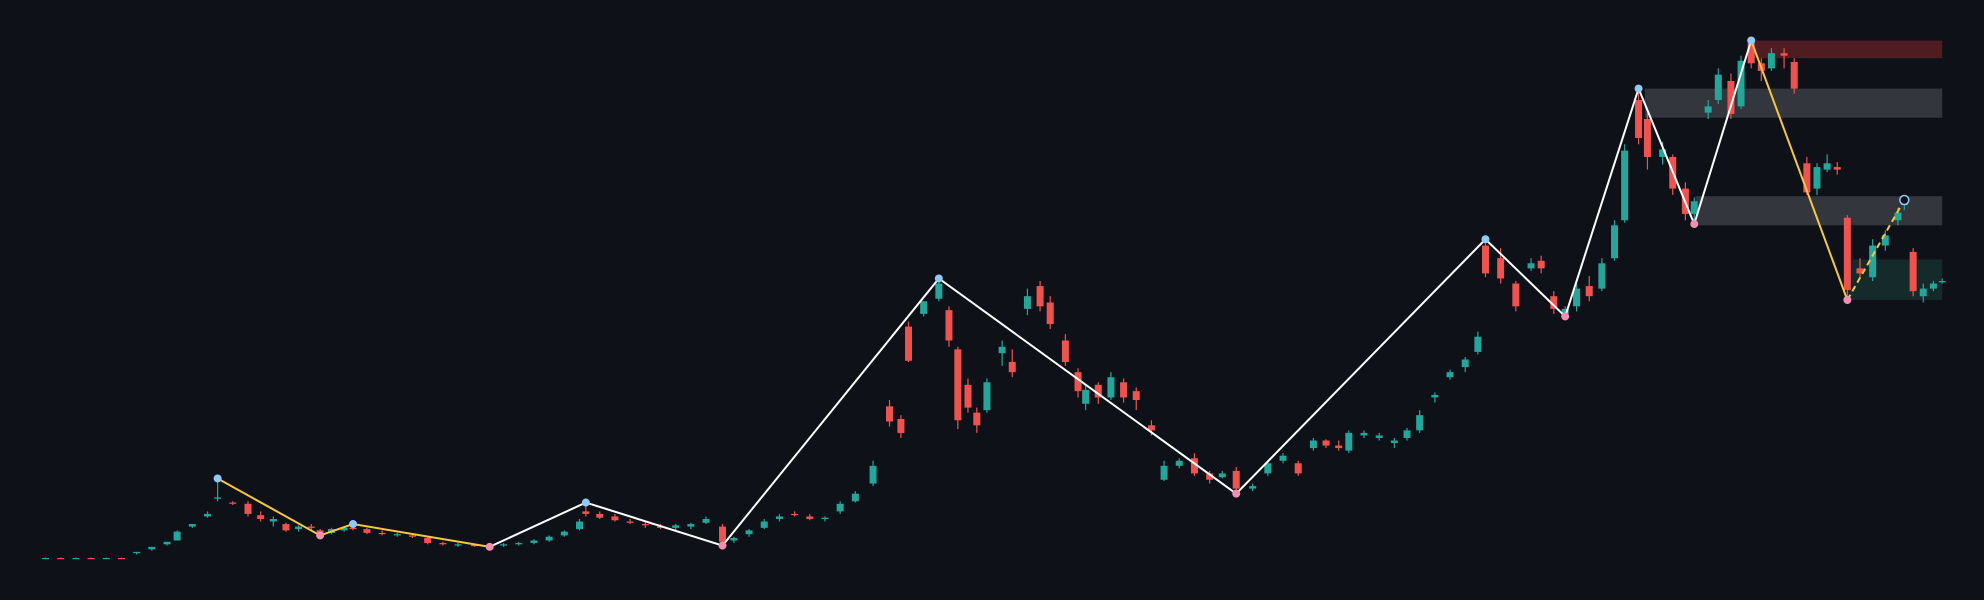 The image size is (1984, 600). Describe the element at coordinates (1565, 316) in the screenshot. I see `pivot-low` at that location.